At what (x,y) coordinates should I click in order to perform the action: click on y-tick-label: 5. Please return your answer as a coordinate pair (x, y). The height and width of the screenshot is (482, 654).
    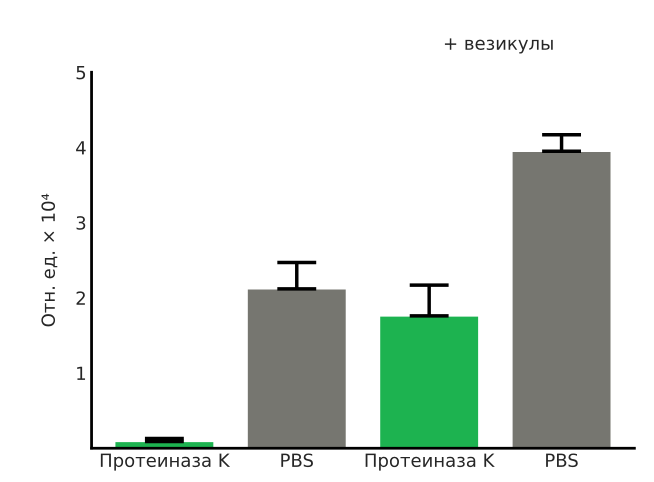
    Looking at the image, I should click on (81, 73).